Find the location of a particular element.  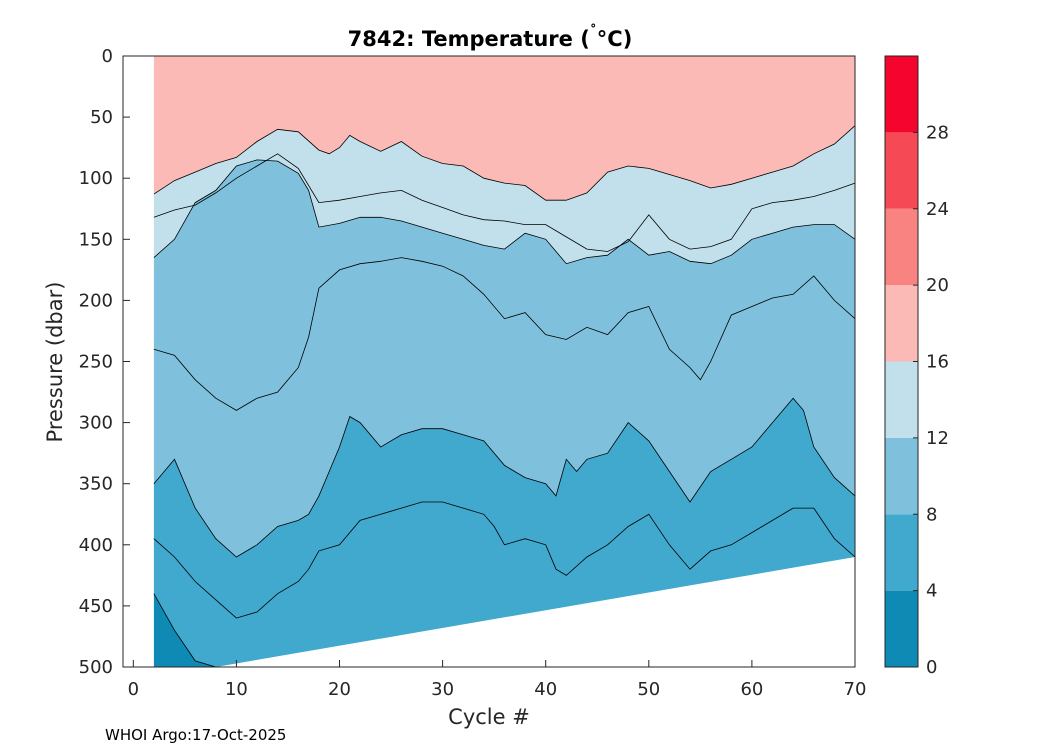

colorbar-tick-label: 24 is located at coordinates (937, 209).